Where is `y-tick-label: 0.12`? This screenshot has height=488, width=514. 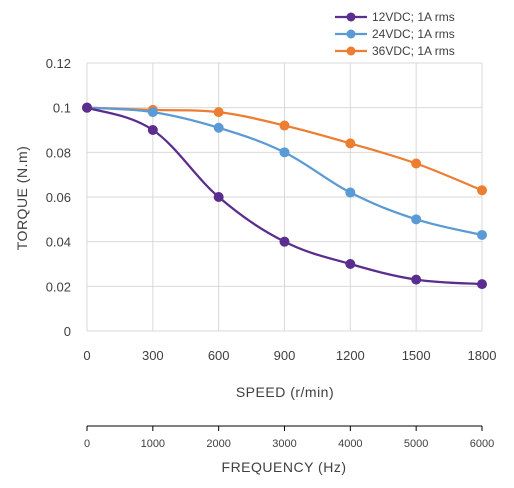
y-tick-label: 0.12 is located at coordinates (58, 63).